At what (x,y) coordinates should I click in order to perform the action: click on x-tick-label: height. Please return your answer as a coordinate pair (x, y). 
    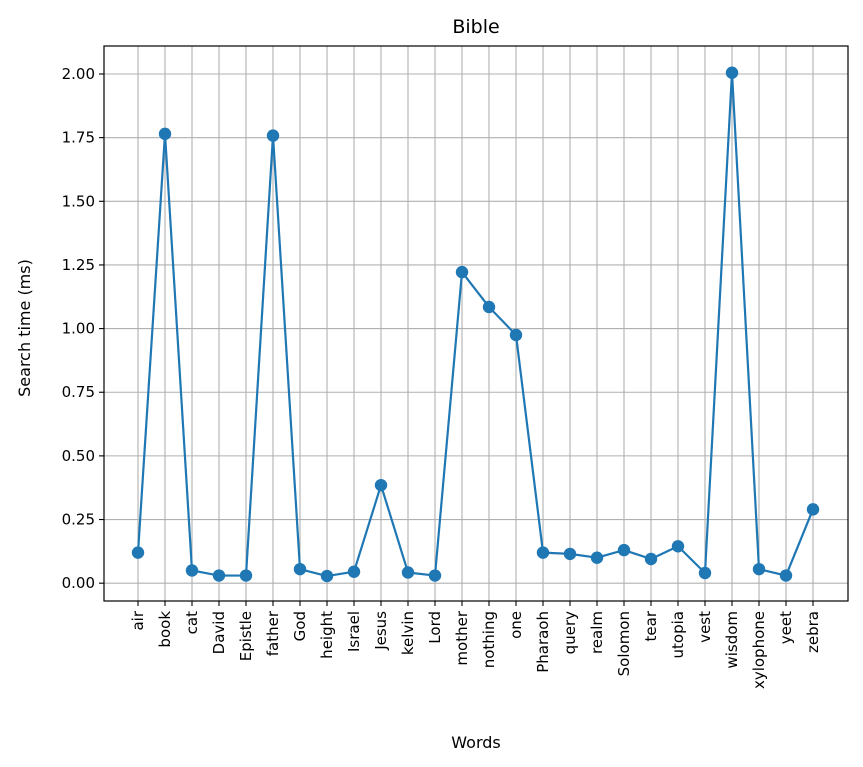
    Looking at the image, I should click on (327, 635).